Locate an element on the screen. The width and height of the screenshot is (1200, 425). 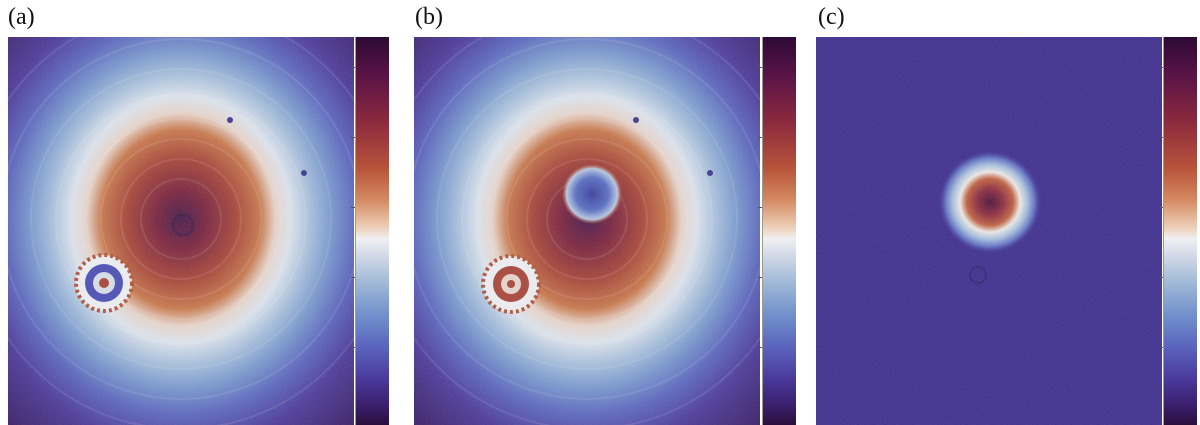
panel-a-label: (a) is located at coordinates (21, 17).